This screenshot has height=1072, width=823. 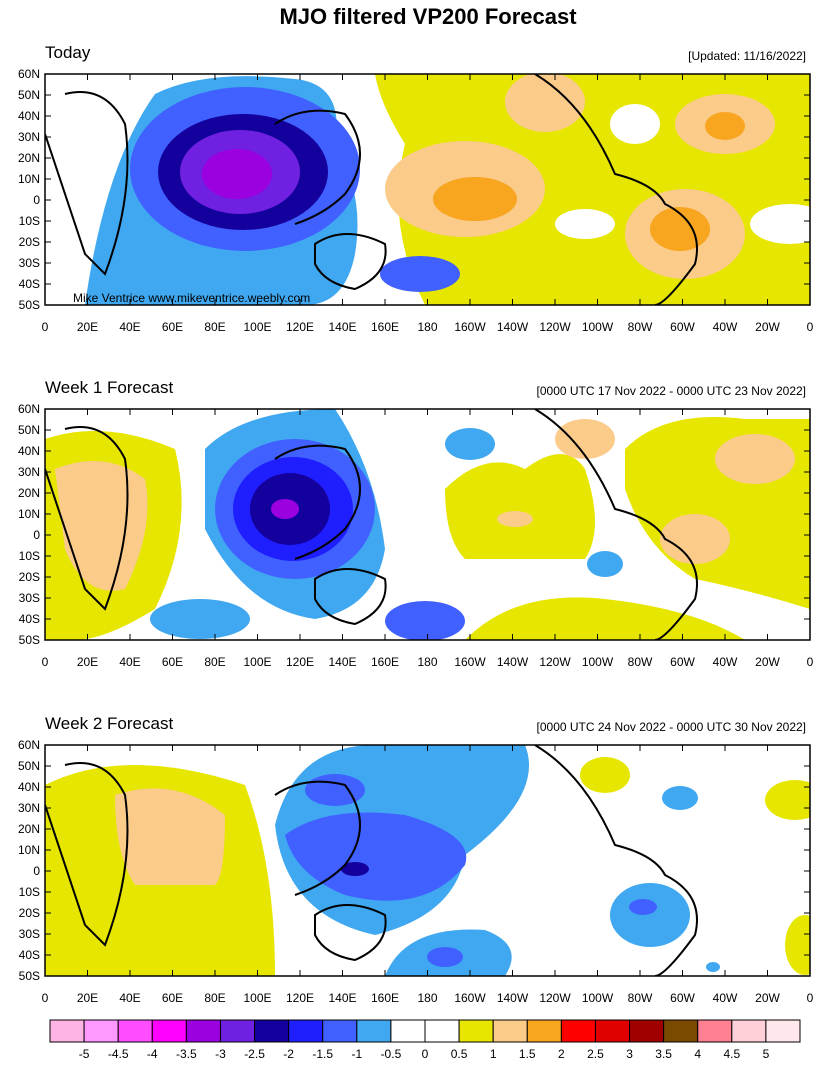 What do you see at coordinates (459, 1054) in the screenshot?
I see `colorbar-label: 0.5` at bounding box center [459, 1054].